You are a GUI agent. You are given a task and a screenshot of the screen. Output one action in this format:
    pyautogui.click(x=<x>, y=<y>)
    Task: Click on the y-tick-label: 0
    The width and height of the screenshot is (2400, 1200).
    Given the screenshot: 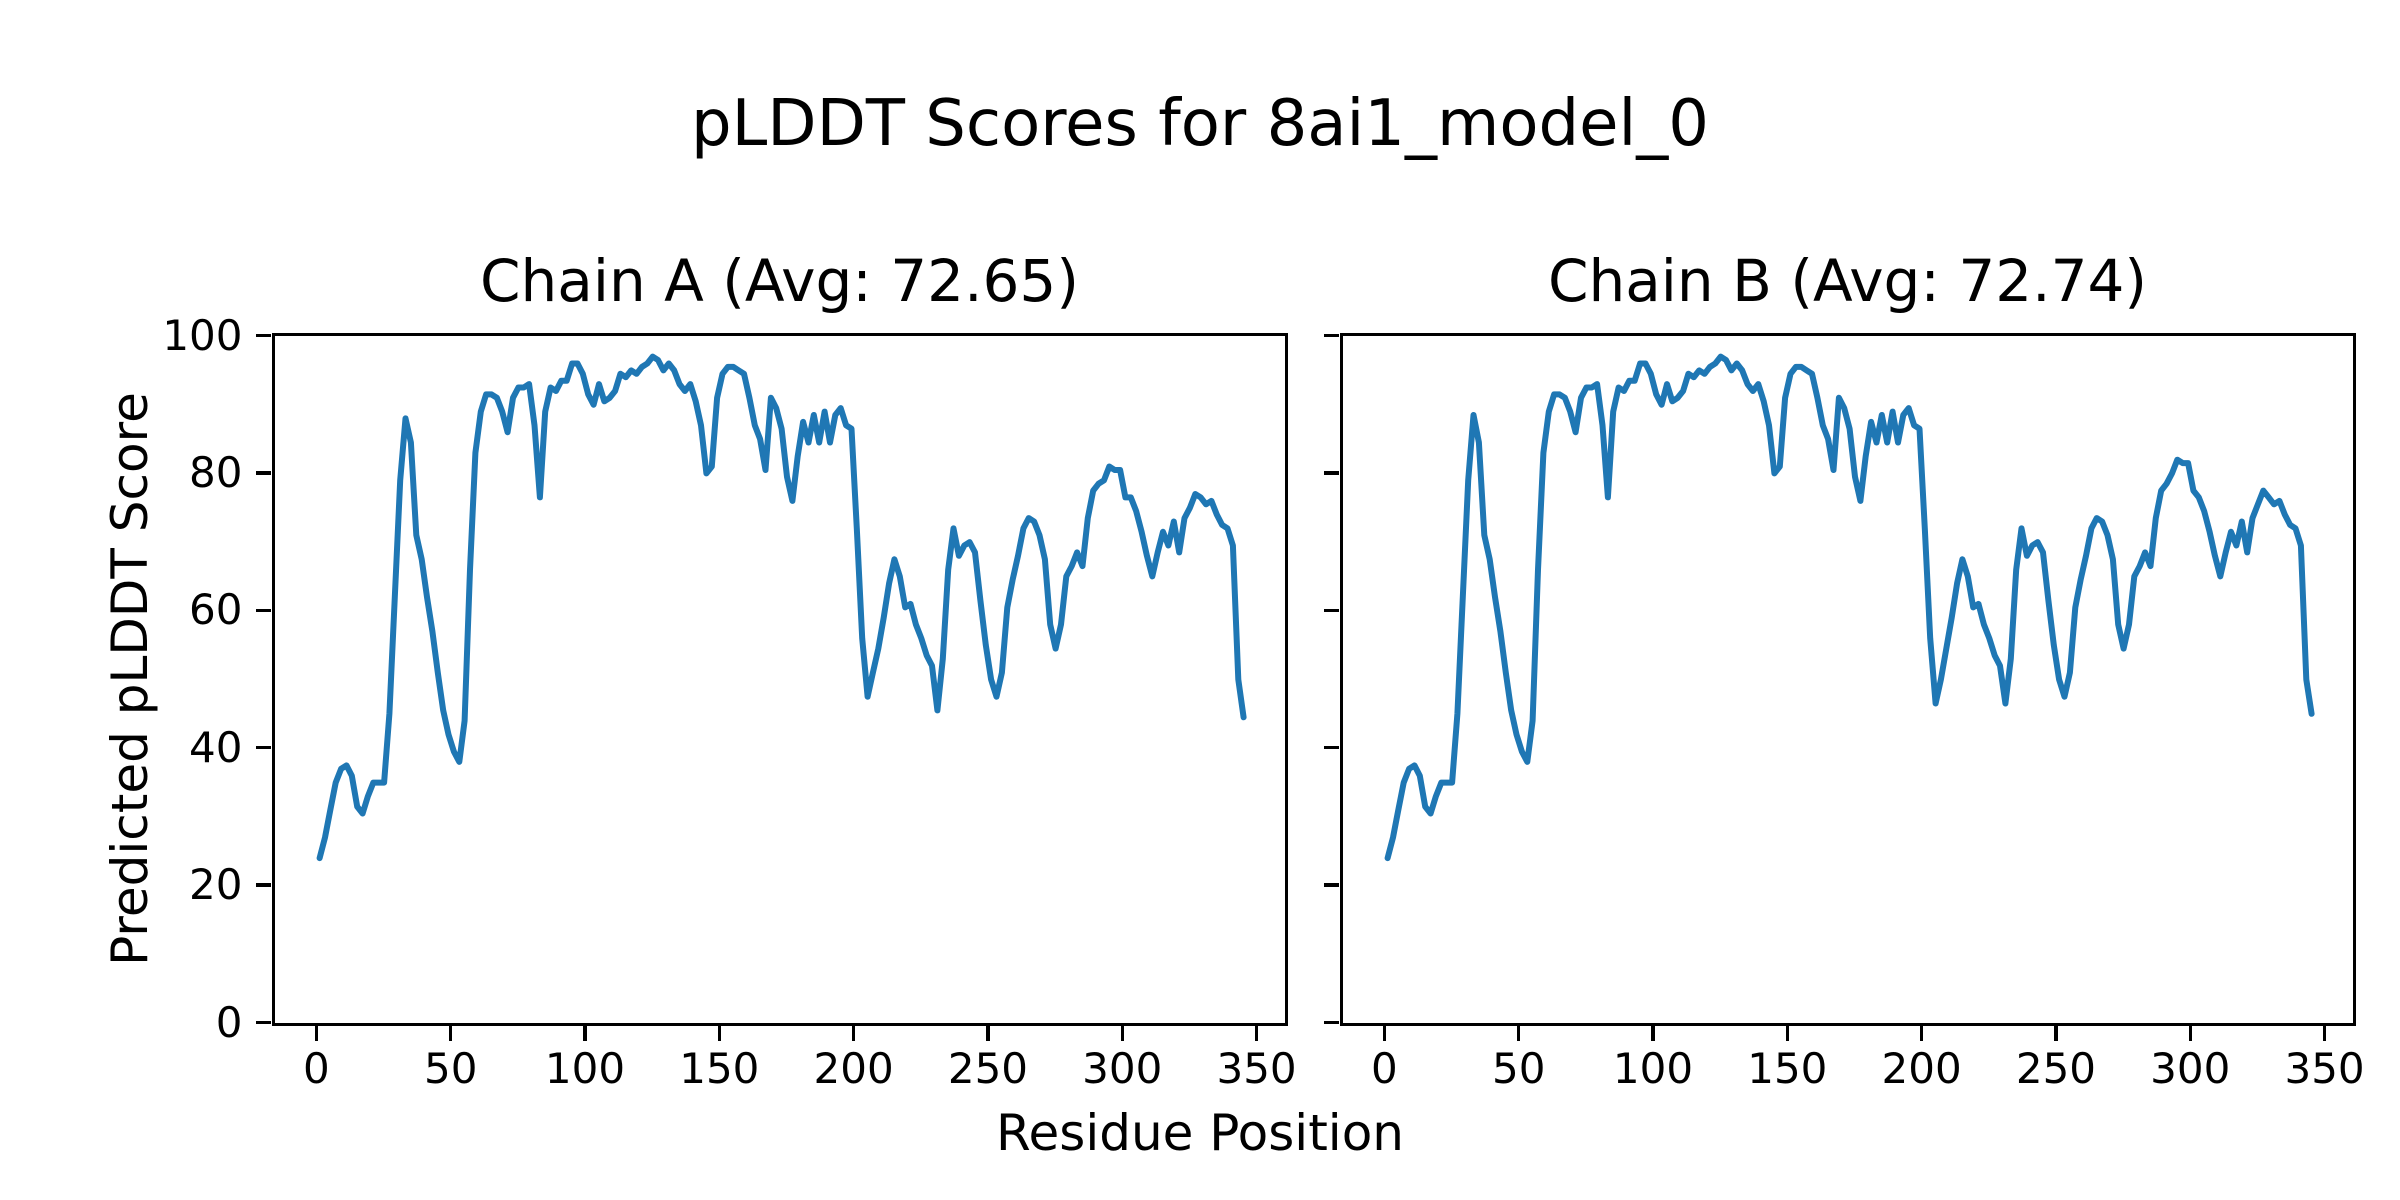 What is the action you would take?
    pyautogui.click(x=229, y=1022)
    